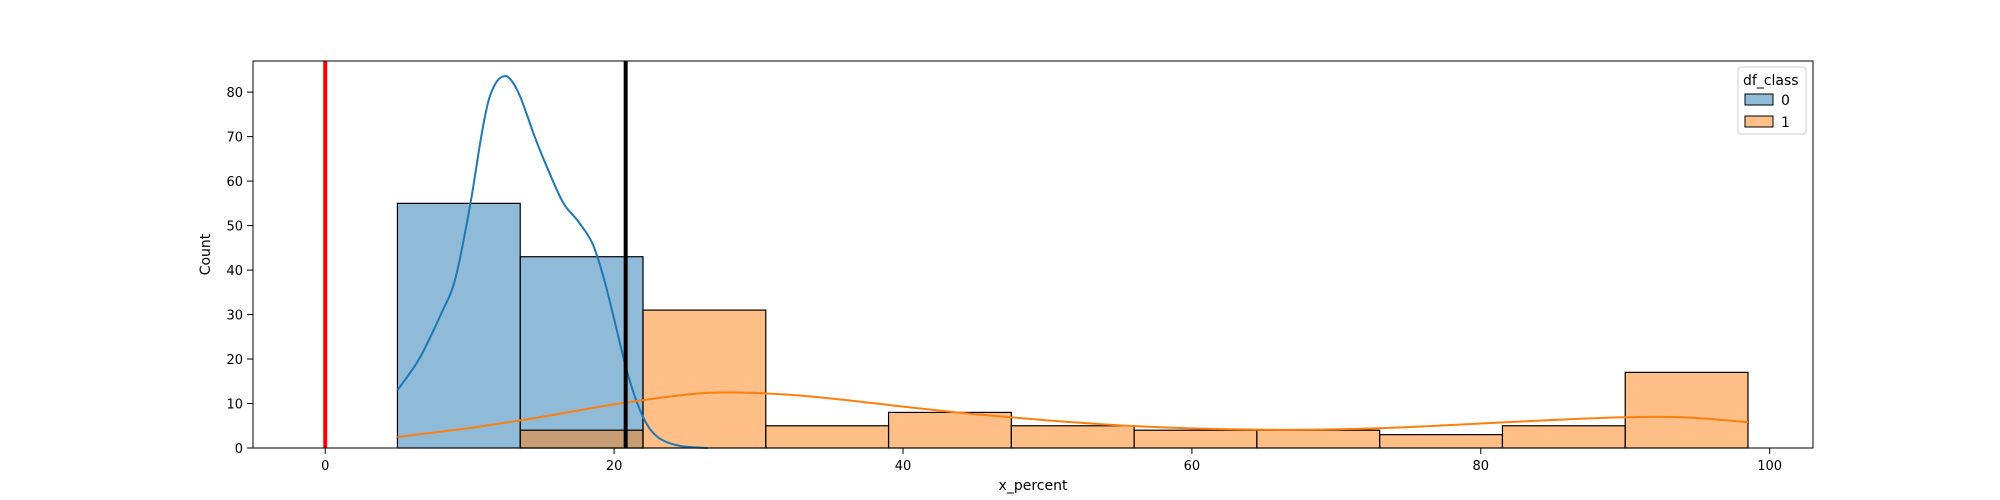 This screenshot has width=2000, height=500. Describe the element at coordinates (234, 138) in the screenshot. I see `y-tick-label: 70` at that location.